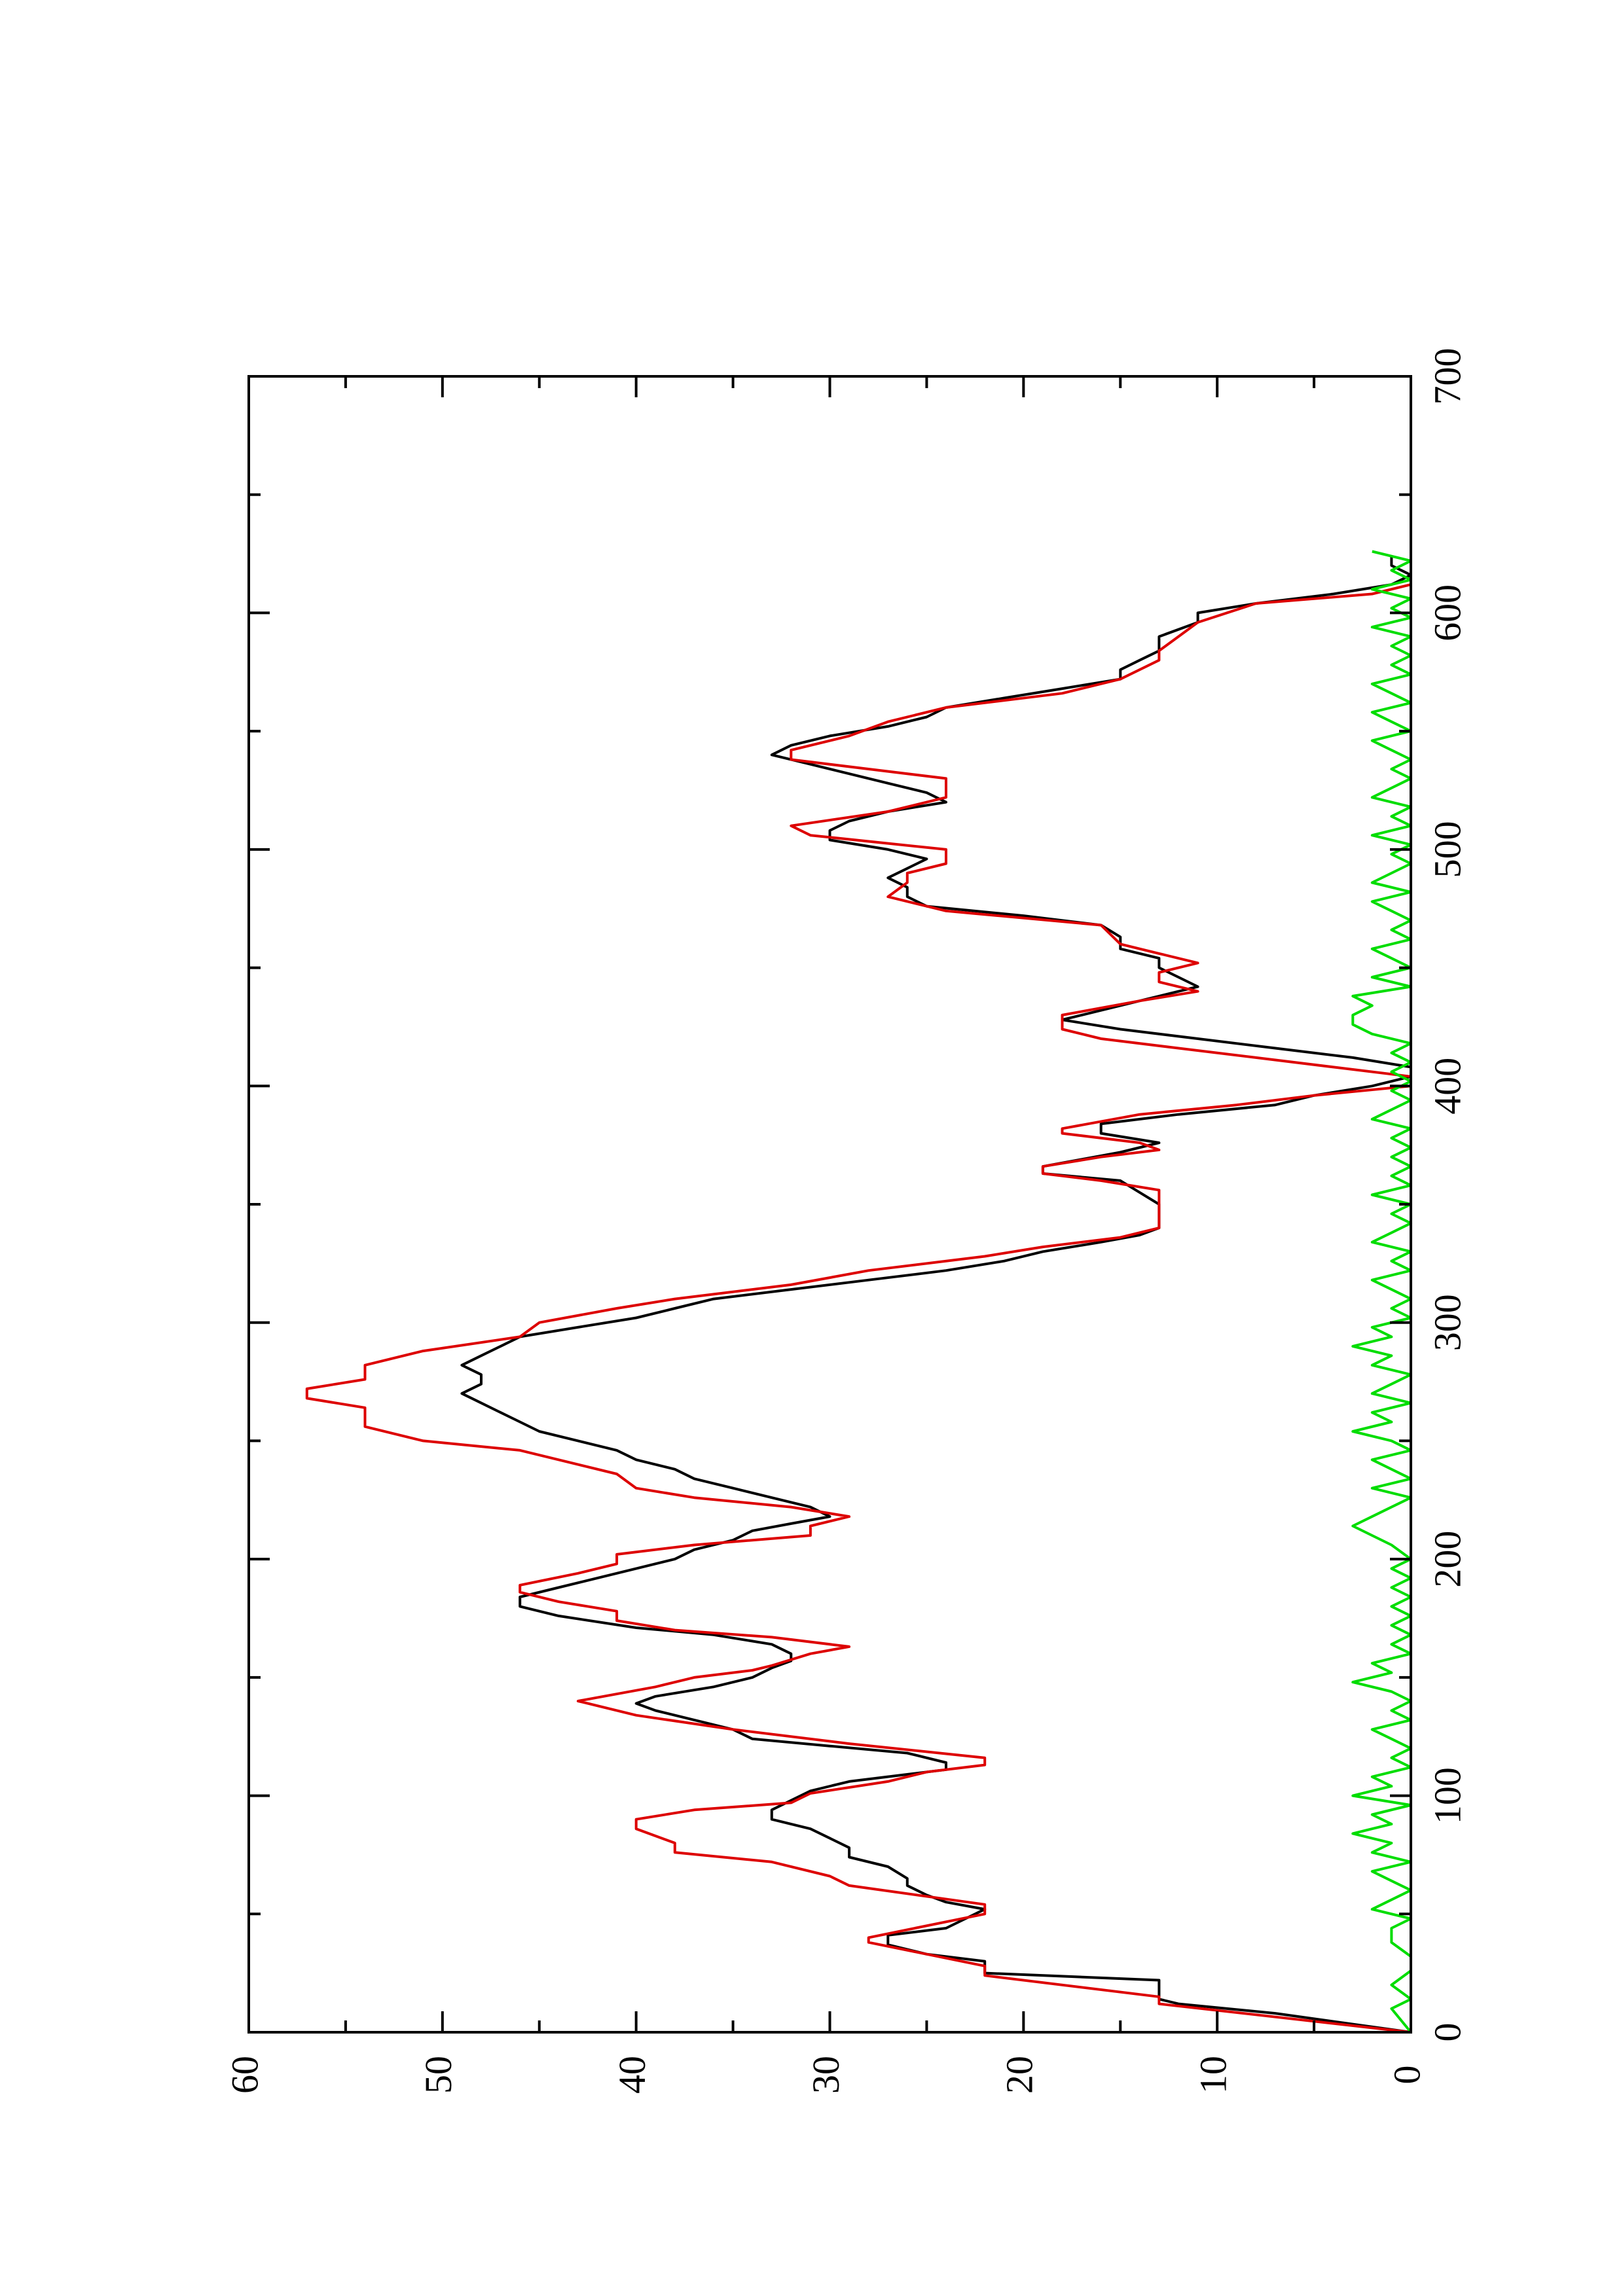 The width and height of the screenshot is (1623, 2296). I want to click on y-tick-label: 30, so click(826, 2075).